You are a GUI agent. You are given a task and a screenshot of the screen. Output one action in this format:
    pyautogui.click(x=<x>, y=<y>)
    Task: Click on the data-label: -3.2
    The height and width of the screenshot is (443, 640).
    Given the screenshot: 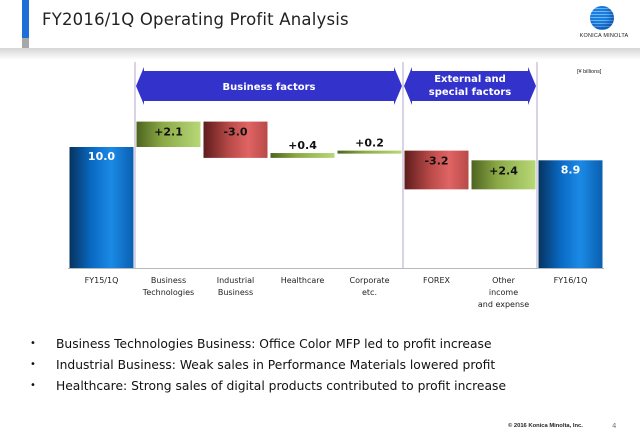 What is the action you would take?
    pyautogui.click(x=436, y=161)
    